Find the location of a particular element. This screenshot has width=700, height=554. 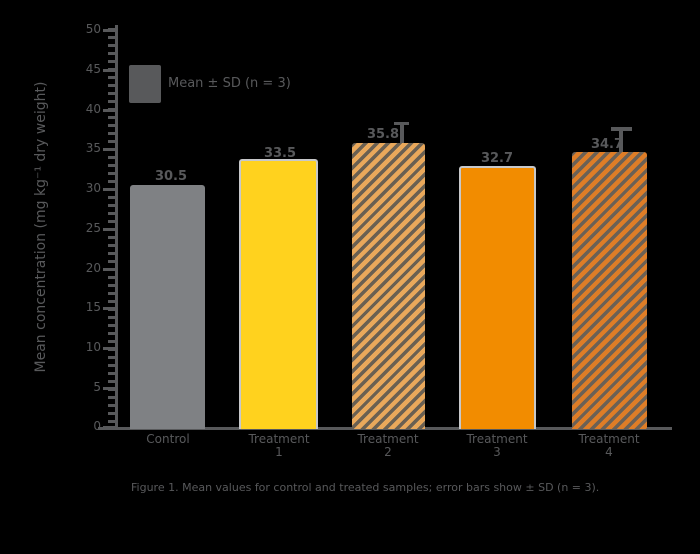

y-axis-label: Mean concentration (mg kg⁻¹ dry weight) is located at coordinates (41, 227).